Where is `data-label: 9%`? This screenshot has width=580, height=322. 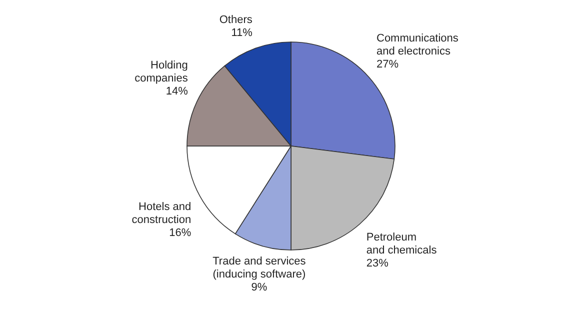 data-label: 9% is located at coordinates (259, 287).